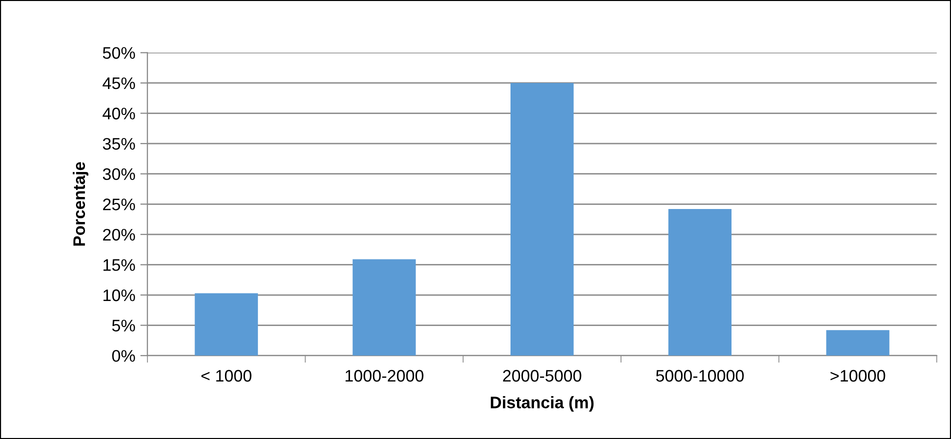 This screenshot has height=439, width=951. I want to click on y-tick-label: 20%, so click(119, 234).